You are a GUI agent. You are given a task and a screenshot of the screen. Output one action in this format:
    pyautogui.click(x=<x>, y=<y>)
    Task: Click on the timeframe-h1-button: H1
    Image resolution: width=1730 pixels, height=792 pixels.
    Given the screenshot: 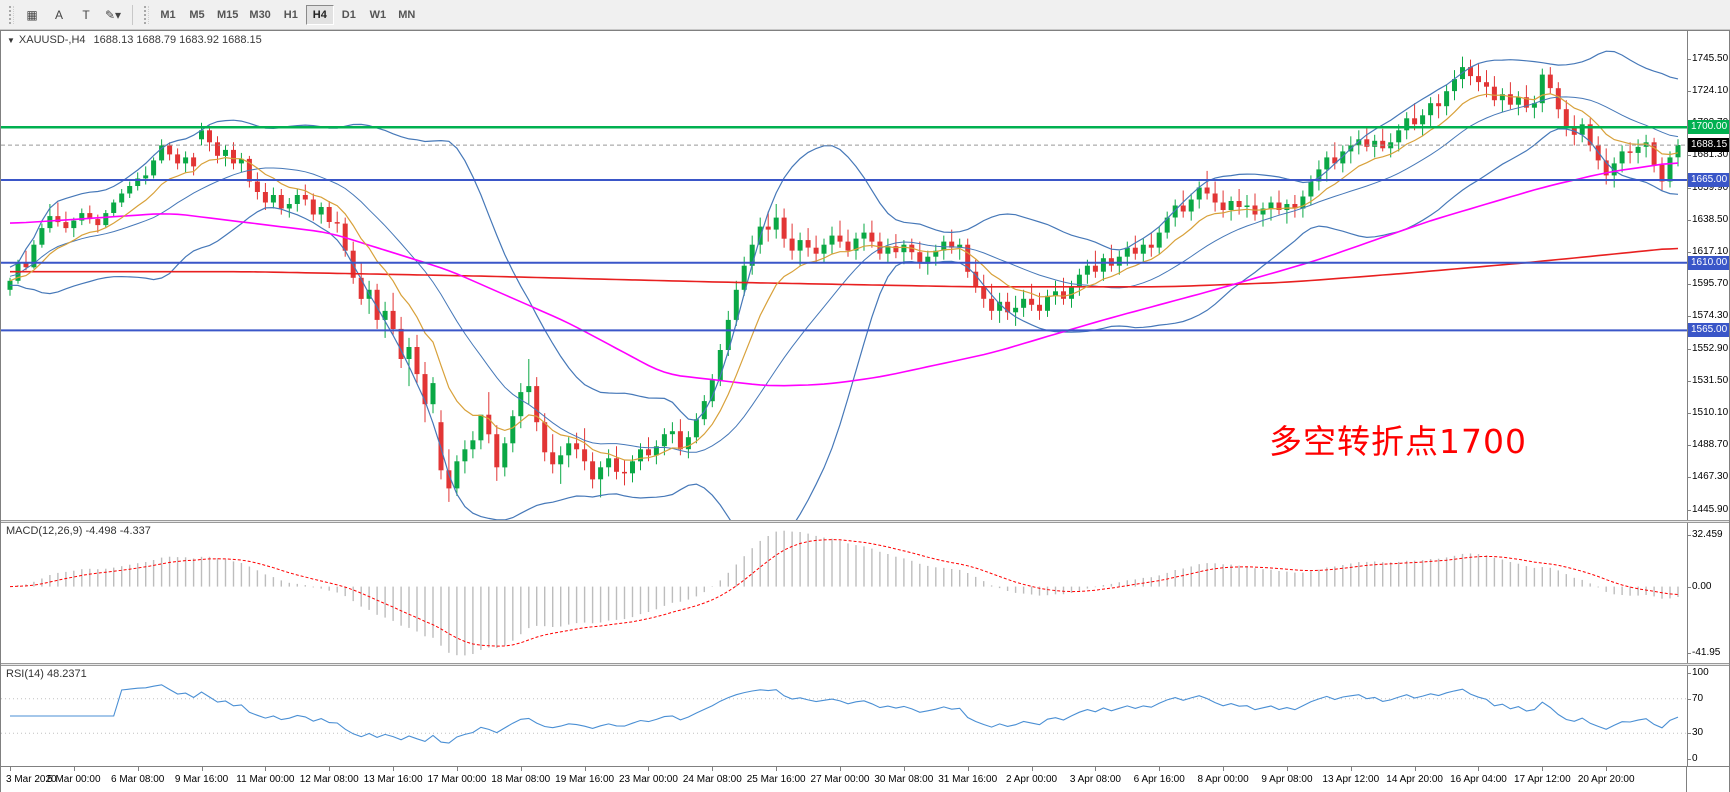 What is the action you would take?
    pyautogui.click(x=291, y=15)
    